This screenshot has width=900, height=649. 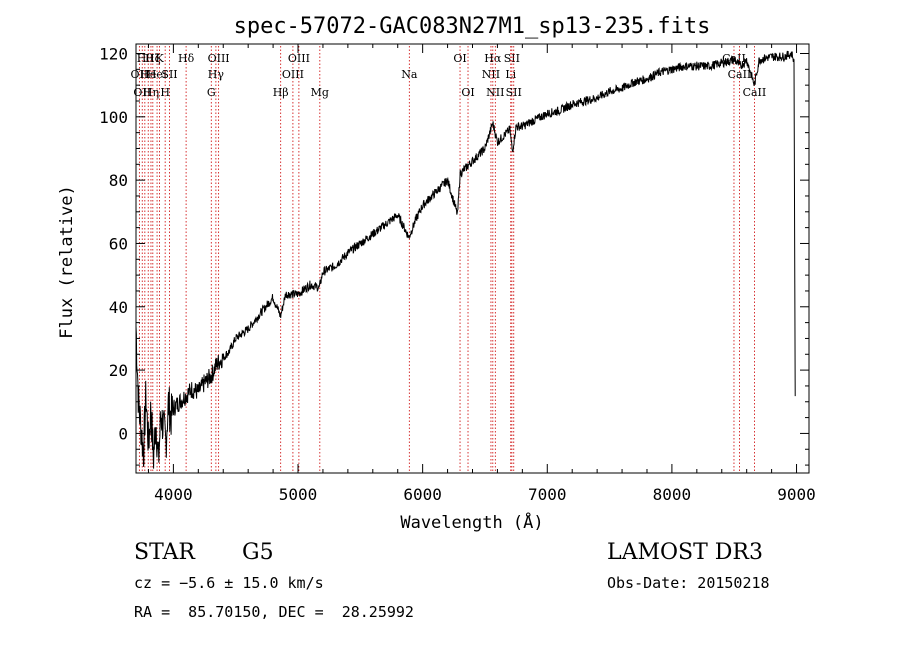 What do you see at coordinates (67, 262) in the screenshot?
I see `y-axis-label: Flux (relative)` at bounding box center [67, 262].